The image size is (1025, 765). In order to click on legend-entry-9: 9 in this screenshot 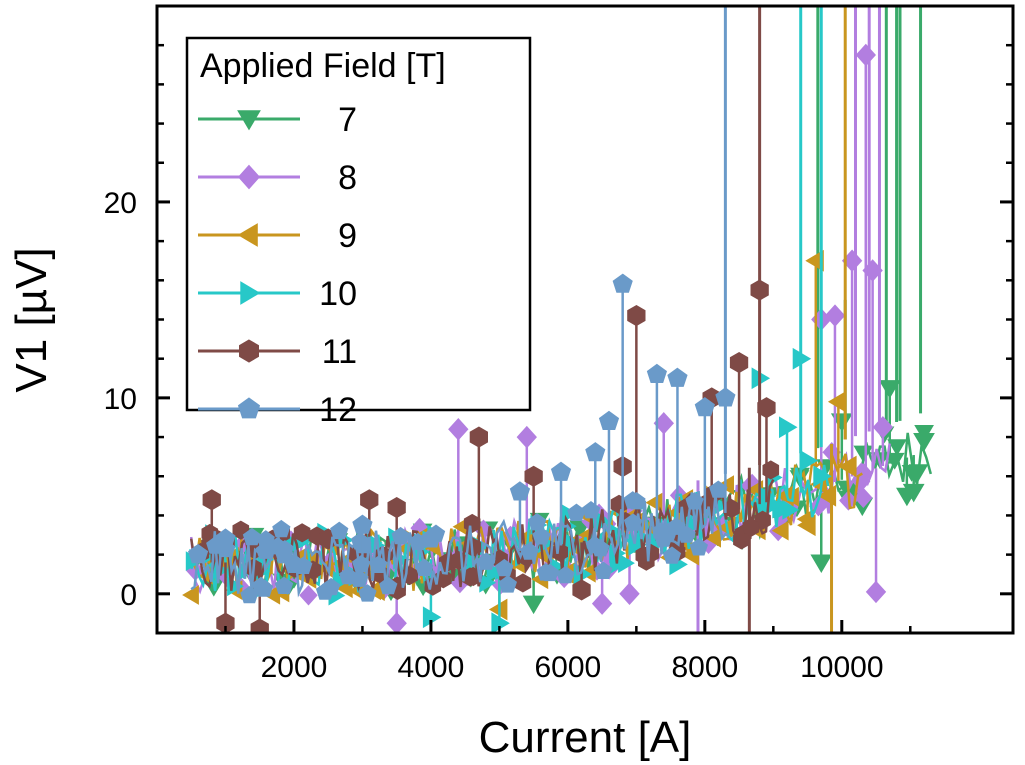, I will do `click(277, 236)`.